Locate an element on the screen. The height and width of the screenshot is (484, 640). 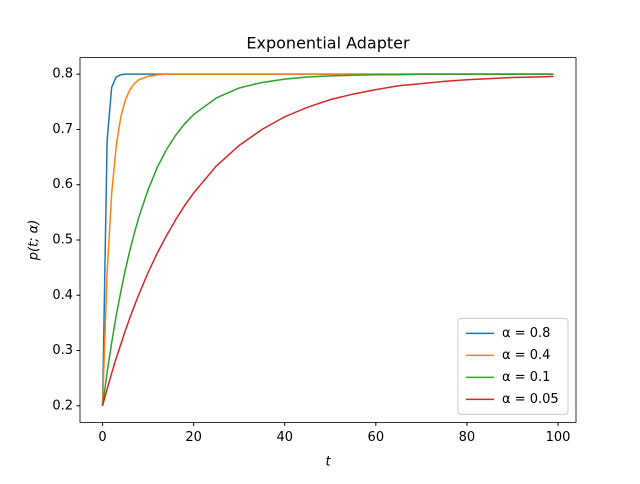
x-tick-label: 20 is located at coordinates (193, 437).